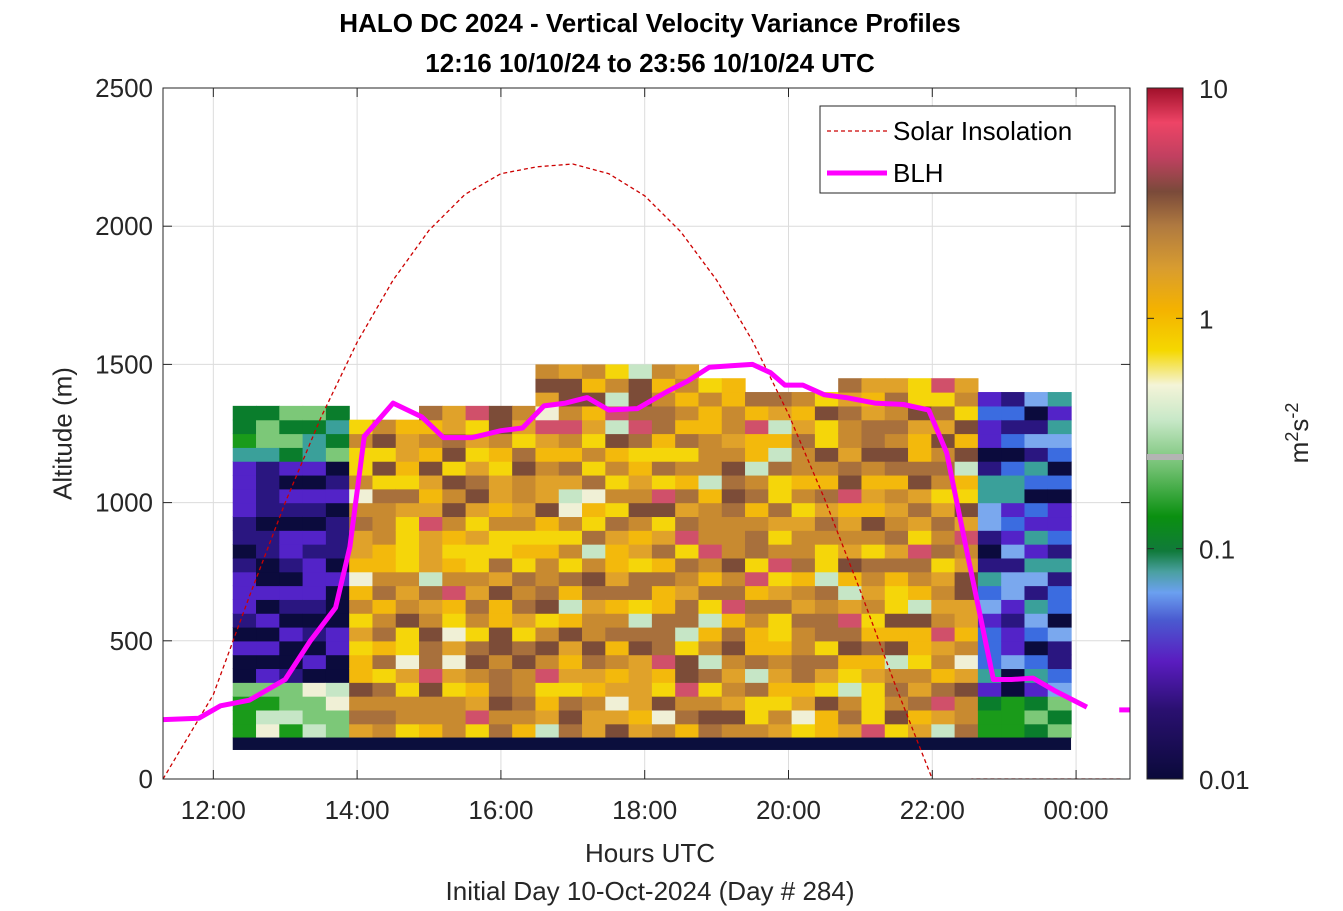  Describe the element at coordinates (1224, 780) in the screenshot. I see `colorbar-tick-label: 0.01` at that location.